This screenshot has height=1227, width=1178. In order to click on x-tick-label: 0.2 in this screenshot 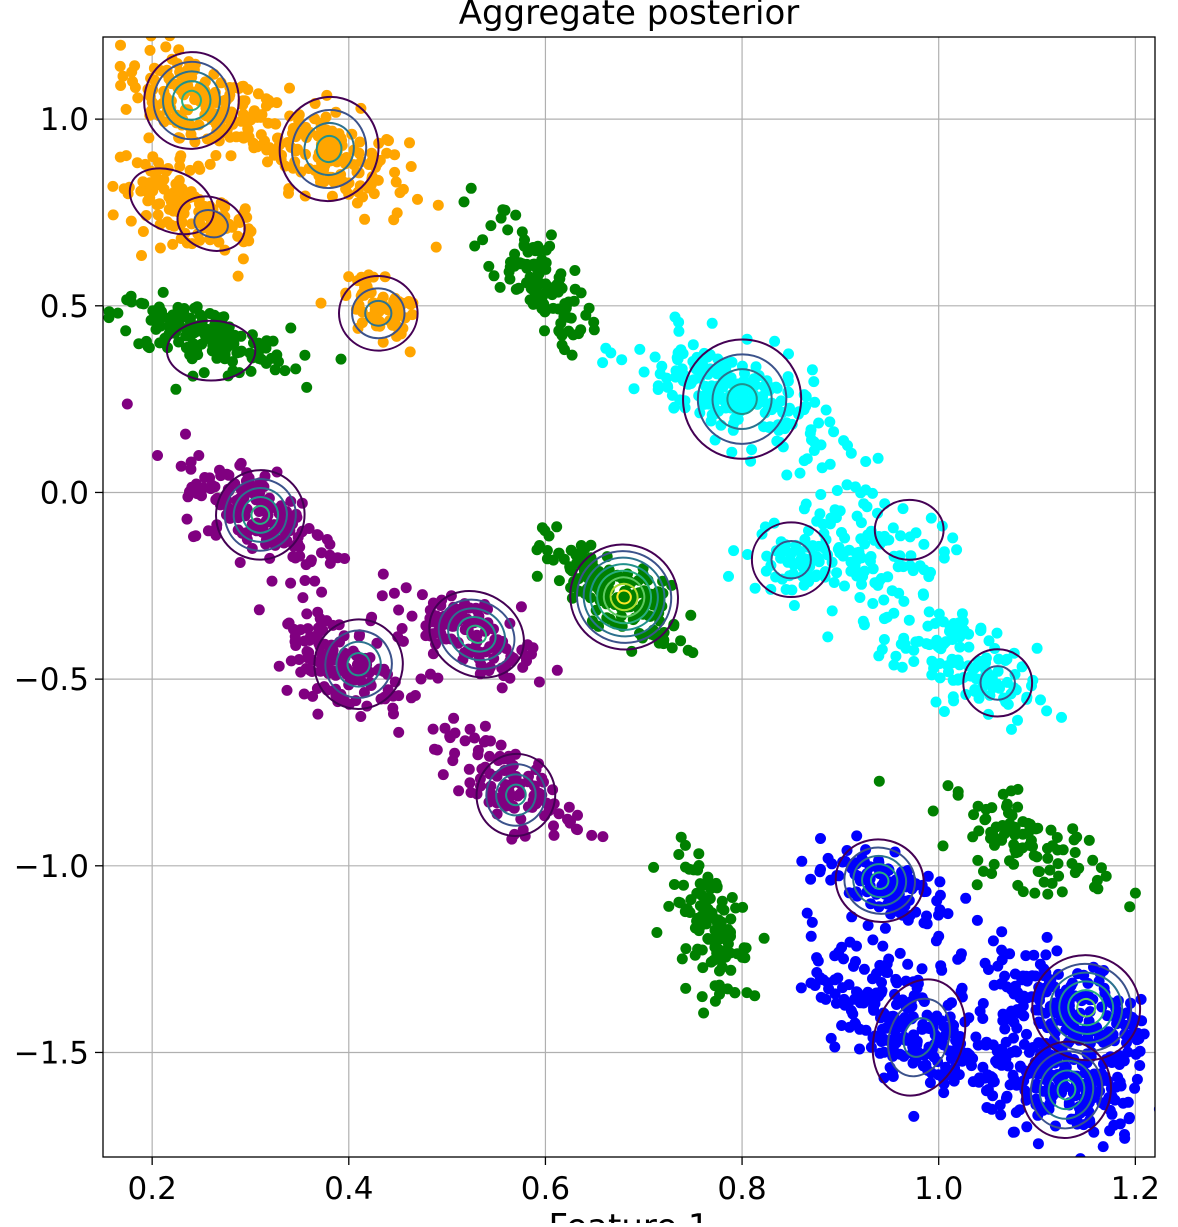, I will do `click(152, 1189)`.